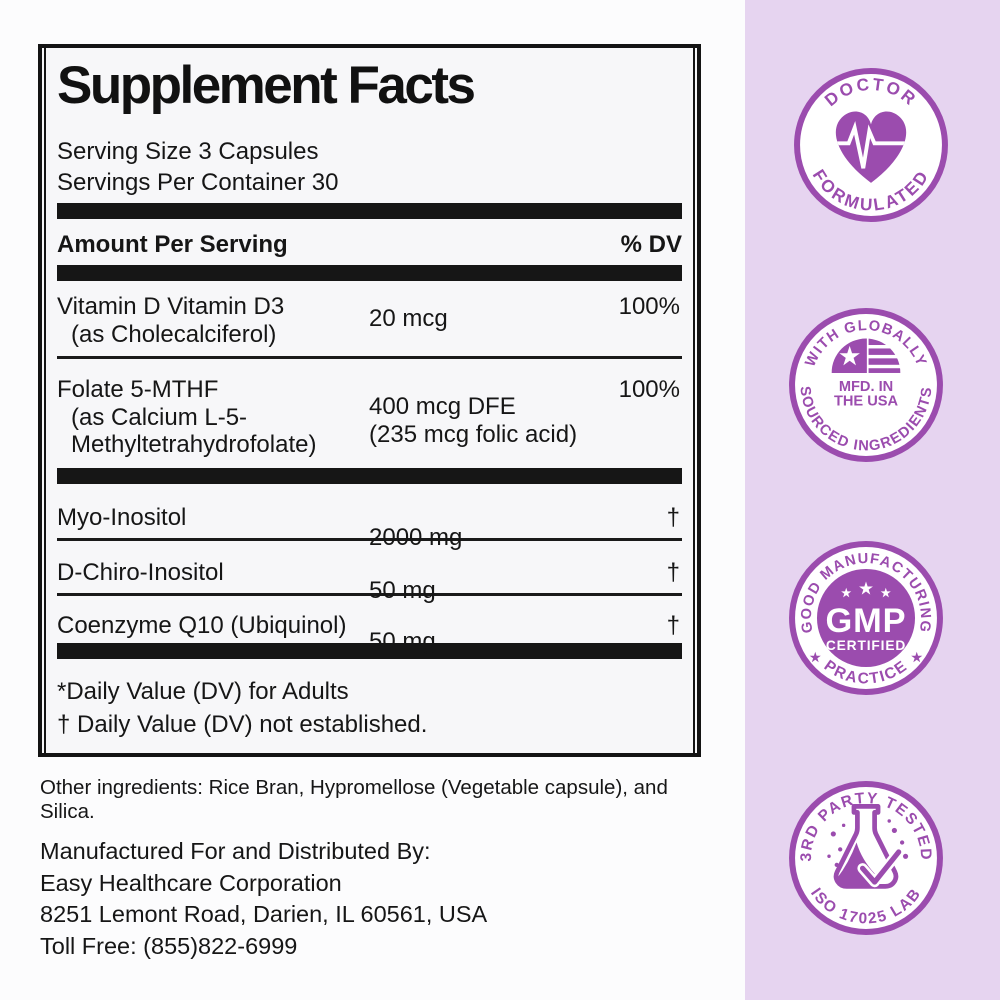 The width and height of the screenshot is (1000, 1000). I want to click on nutrient-amount: 400 mcg DFE (235 mcg folic acid), so click(473, 420).